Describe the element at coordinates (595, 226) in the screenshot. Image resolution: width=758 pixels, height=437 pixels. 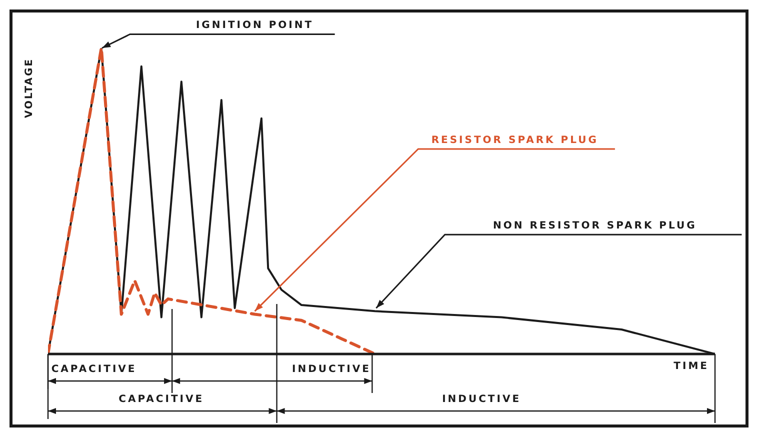
I see `annotation: NON RESISTOR SPARK PLUG` at that location.